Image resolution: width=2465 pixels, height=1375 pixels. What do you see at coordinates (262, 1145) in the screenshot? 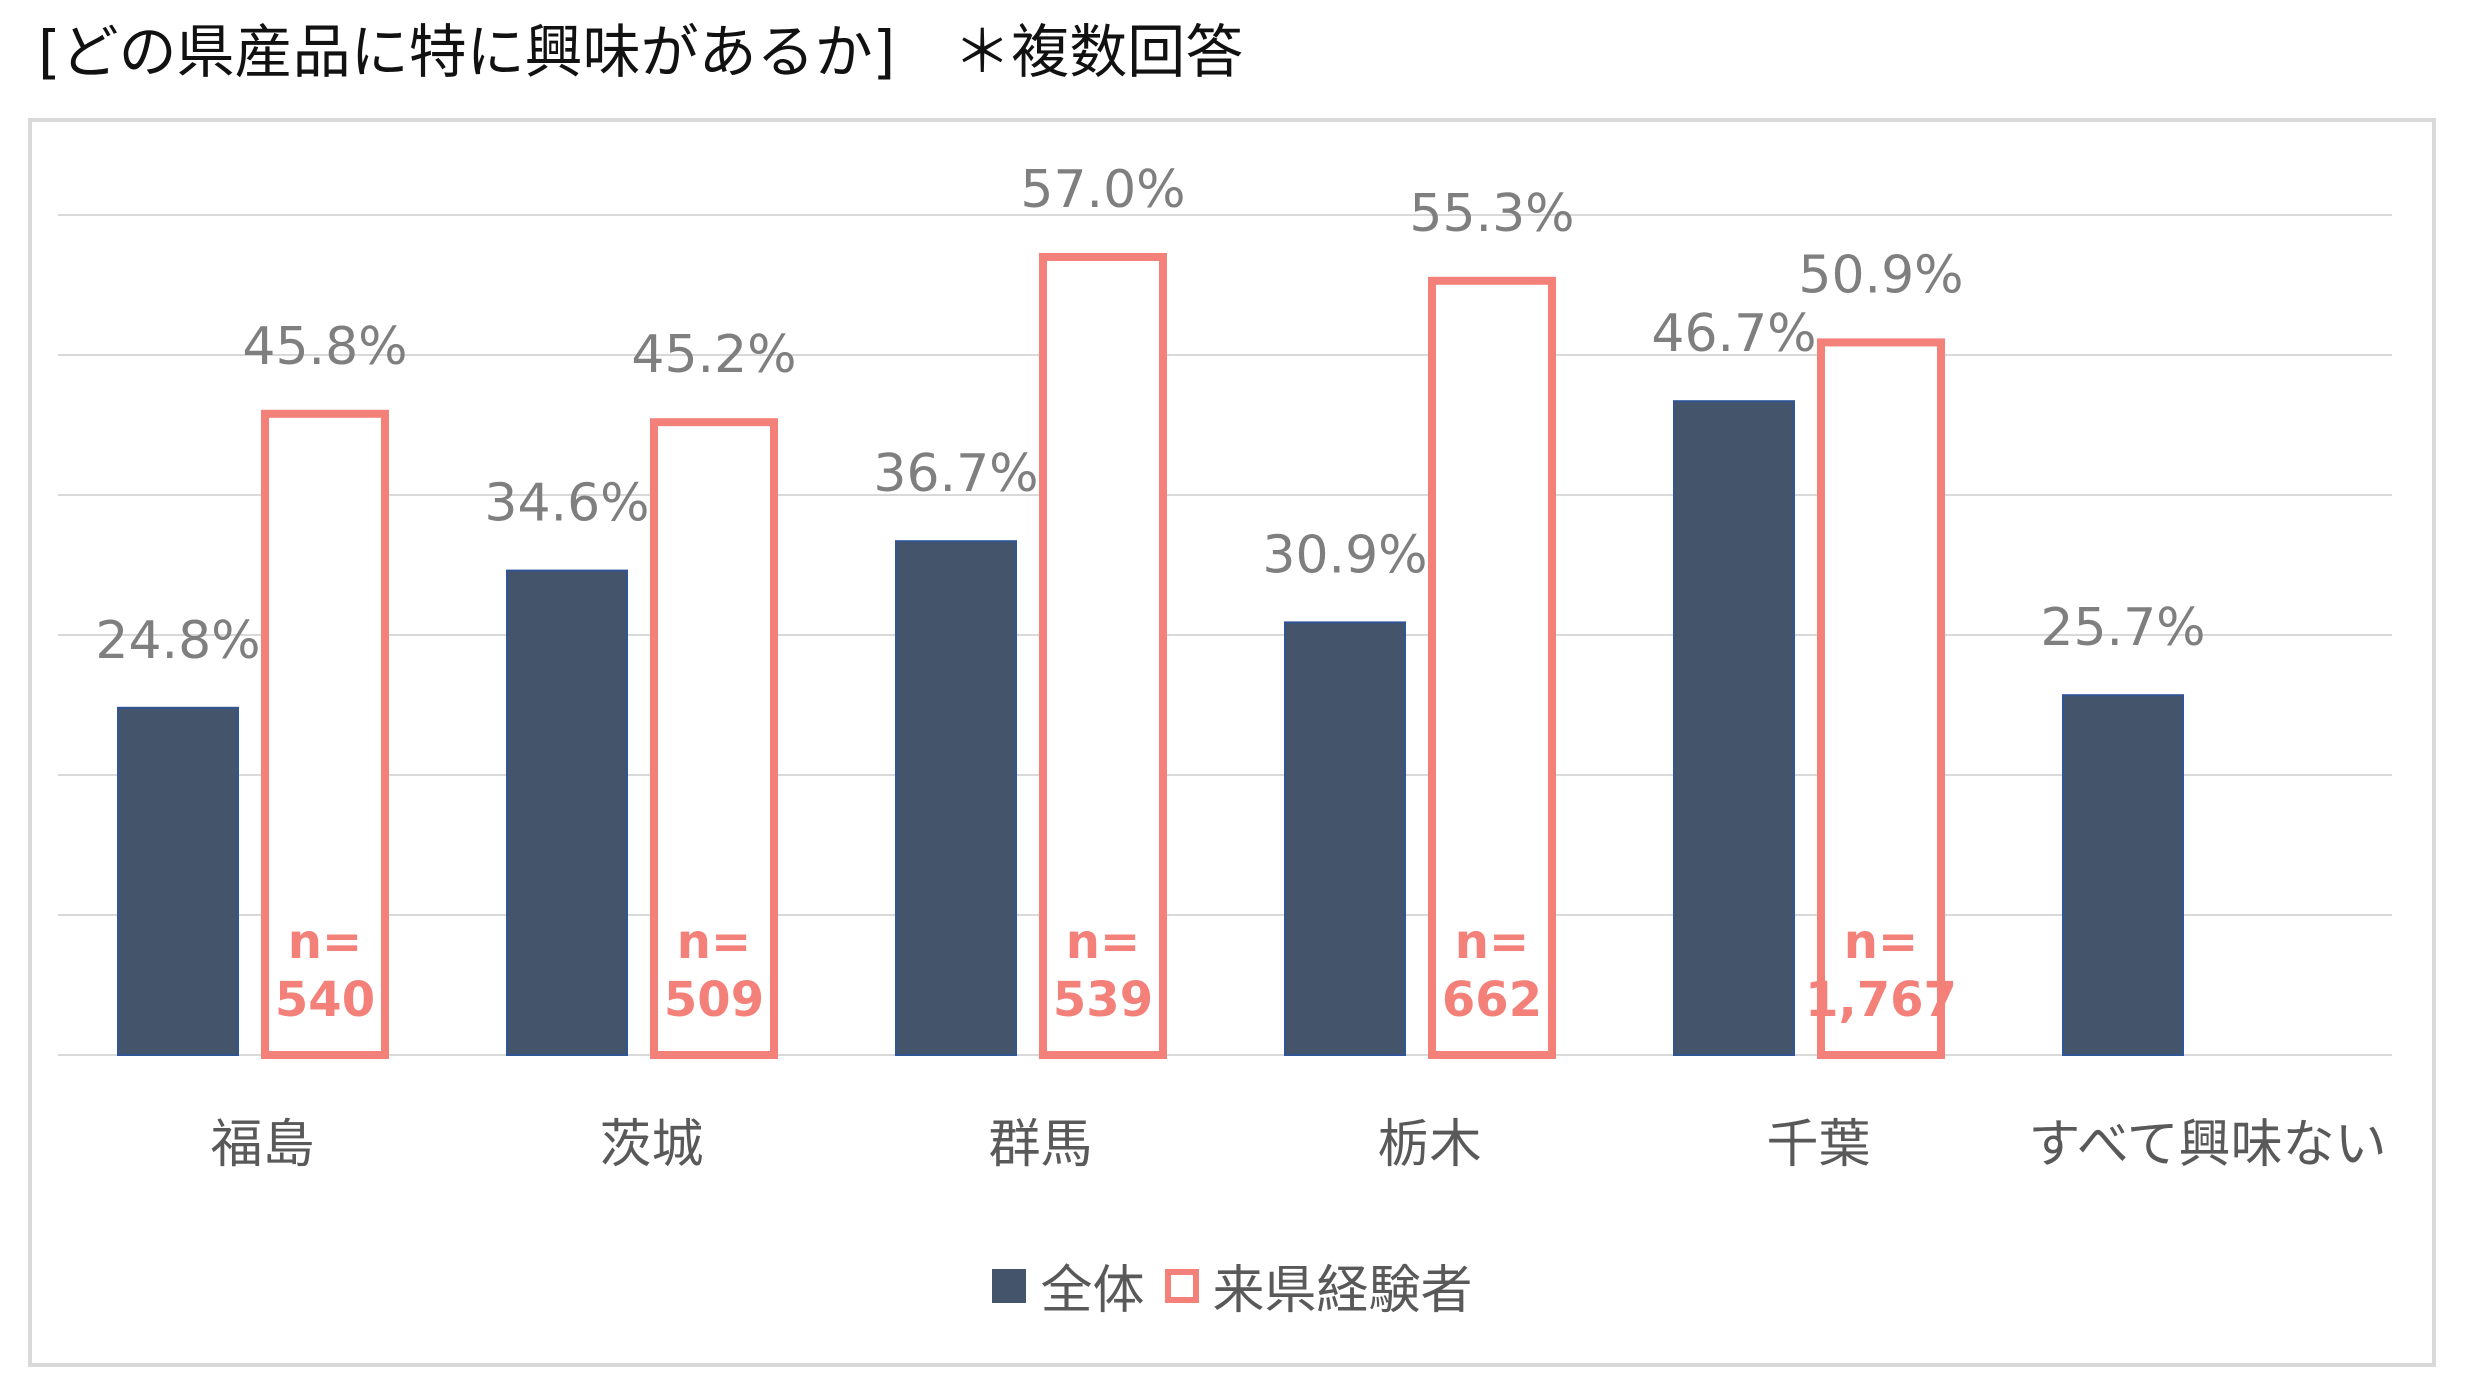
I see `category-label-0: 福島` at bounding box center [262, 1145].